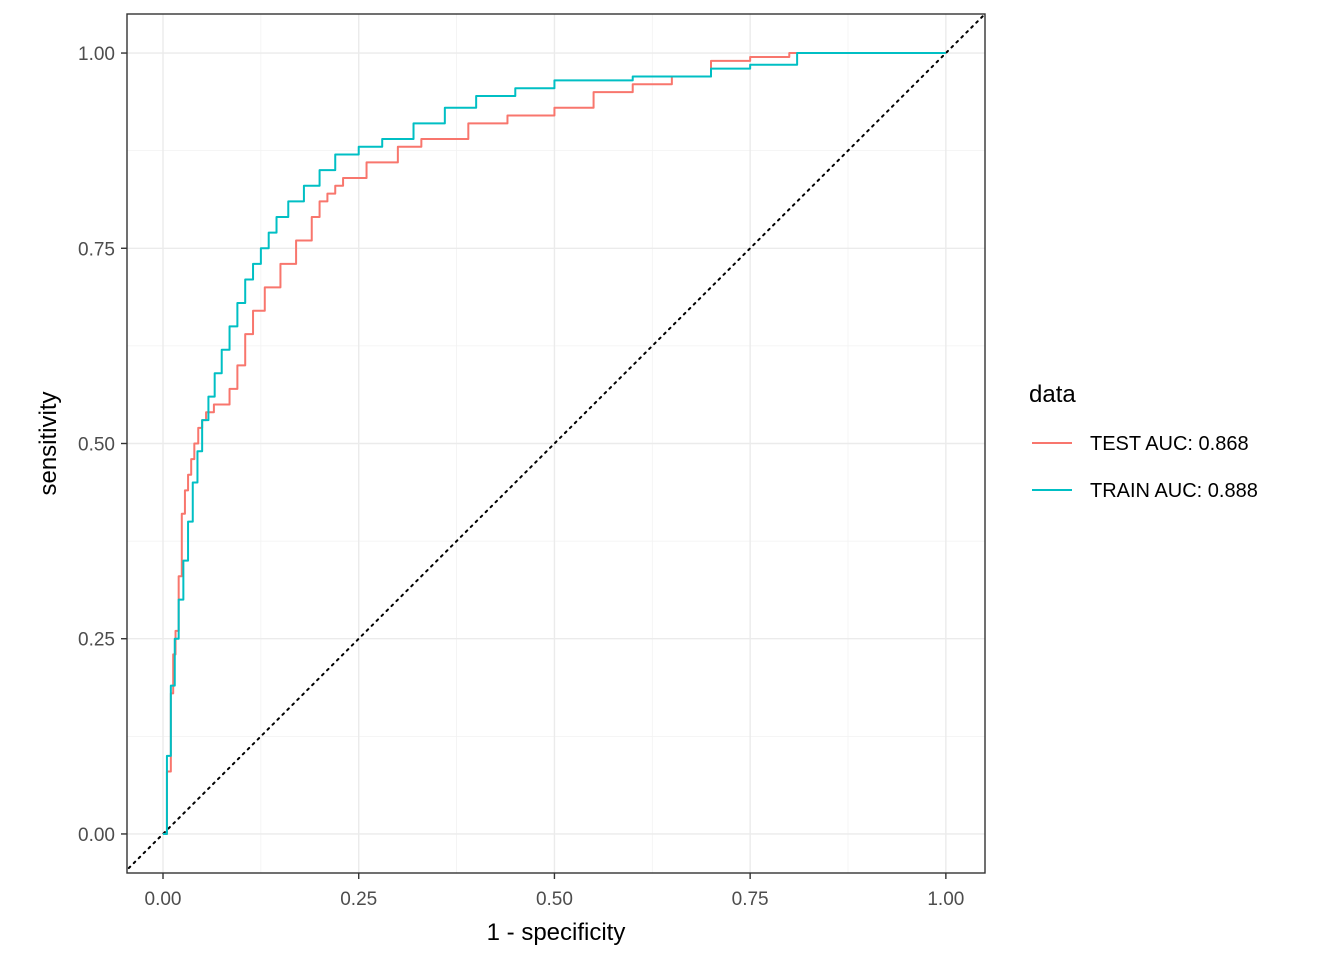  What do you see at coordinates (556, 932) in the screenshot?
I see `x-axis-title: 1 - specificity` at bounding box center [556, 932].